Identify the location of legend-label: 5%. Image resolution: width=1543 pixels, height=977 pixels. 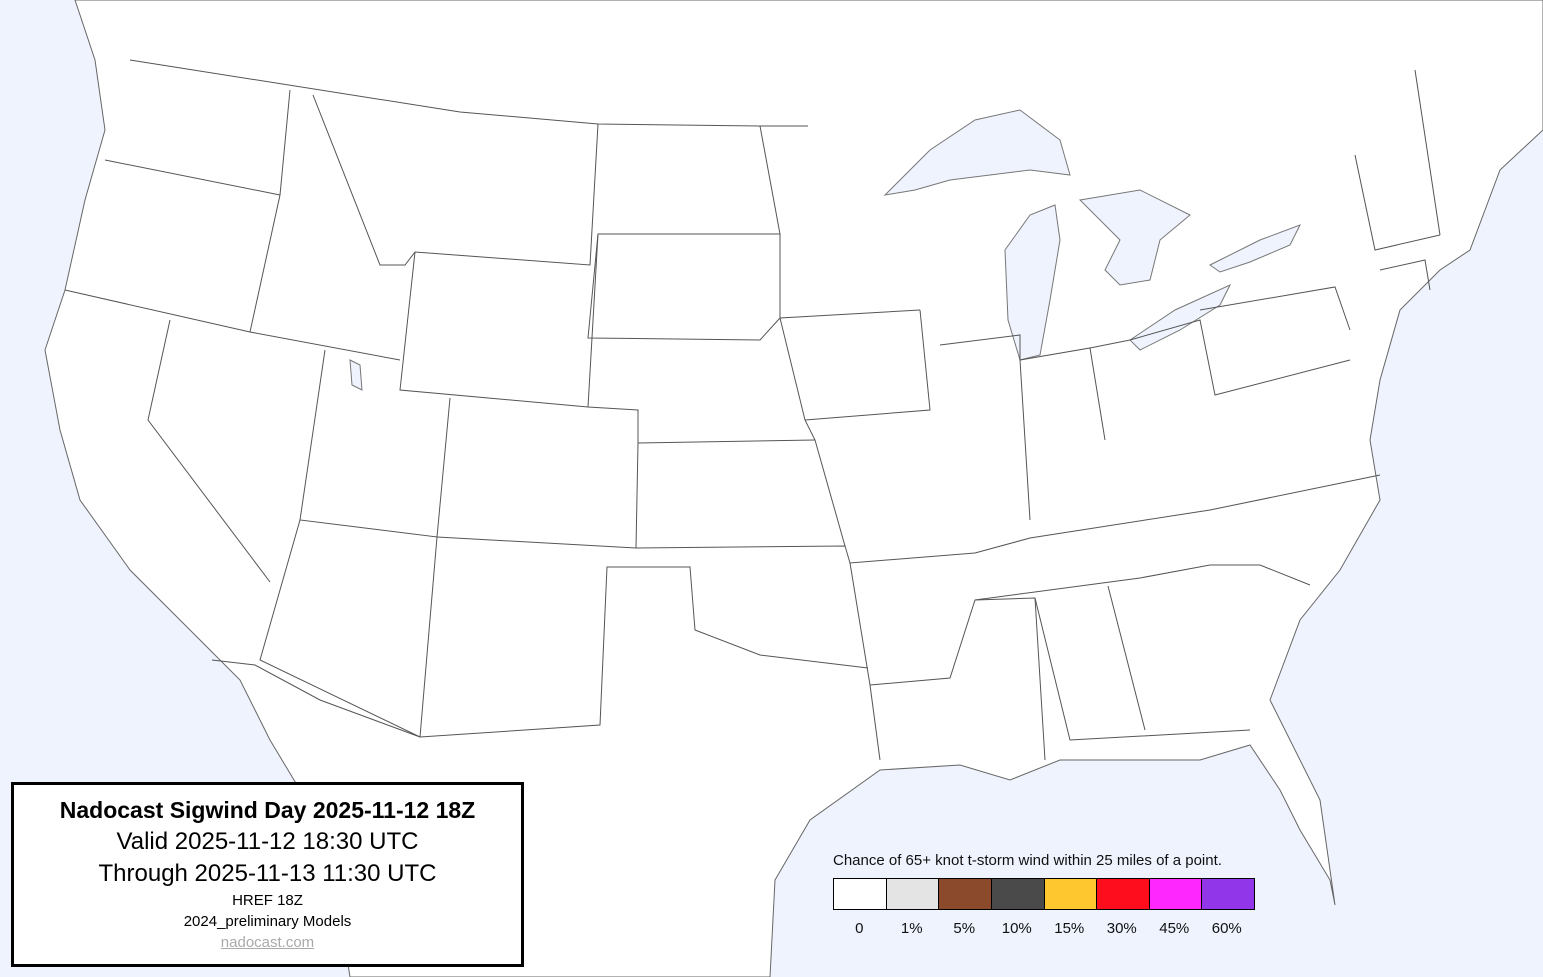
(964, 928).